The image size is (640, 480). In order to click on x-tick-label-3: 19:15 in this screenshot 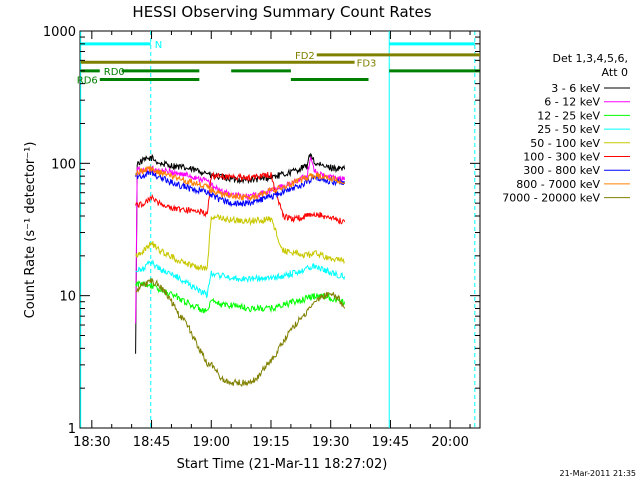, I will do `click(270, 442)`.